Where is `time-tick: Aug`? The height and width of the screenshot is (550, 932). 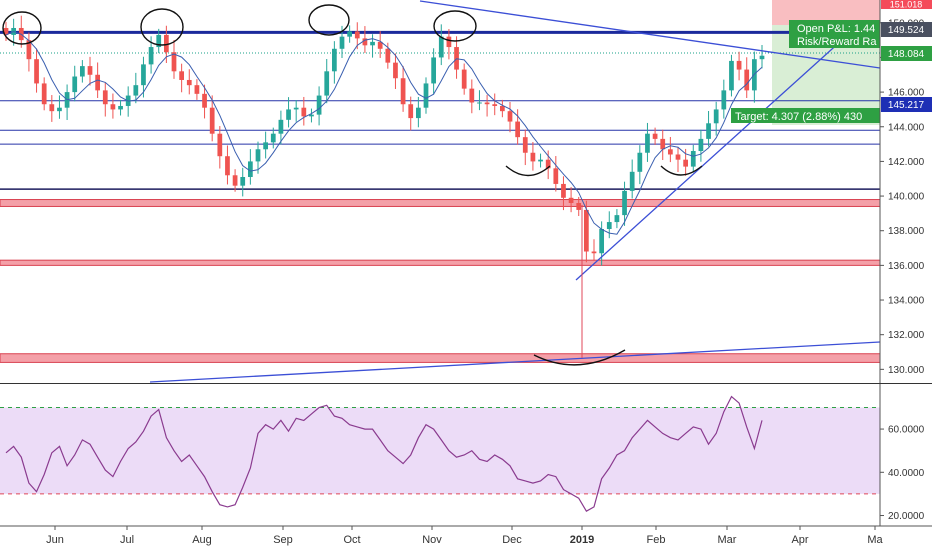
time-tick: Aug is located at coordinates (202, 536).